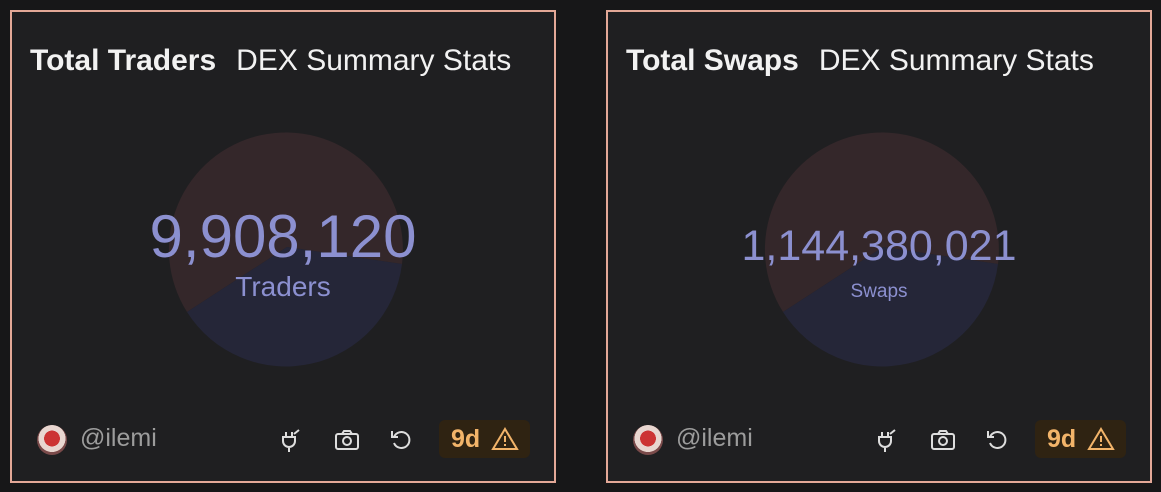  I want to click on counter-label: Traders, so click(283, 286).